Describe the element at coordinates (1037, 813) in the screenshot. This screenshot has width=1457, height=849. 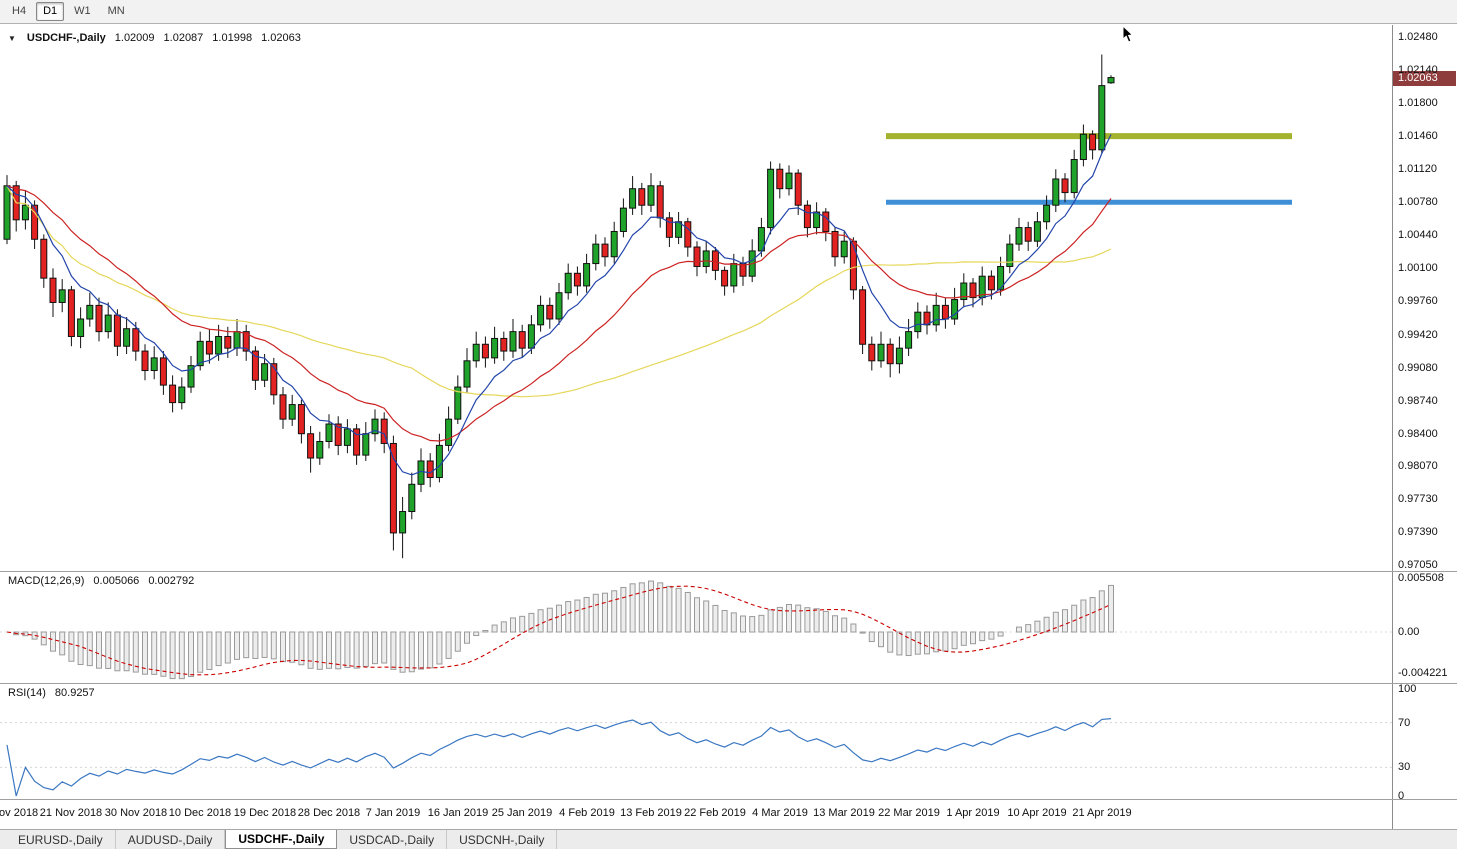
I see `date-label: 10 Apr 2019` at that location.